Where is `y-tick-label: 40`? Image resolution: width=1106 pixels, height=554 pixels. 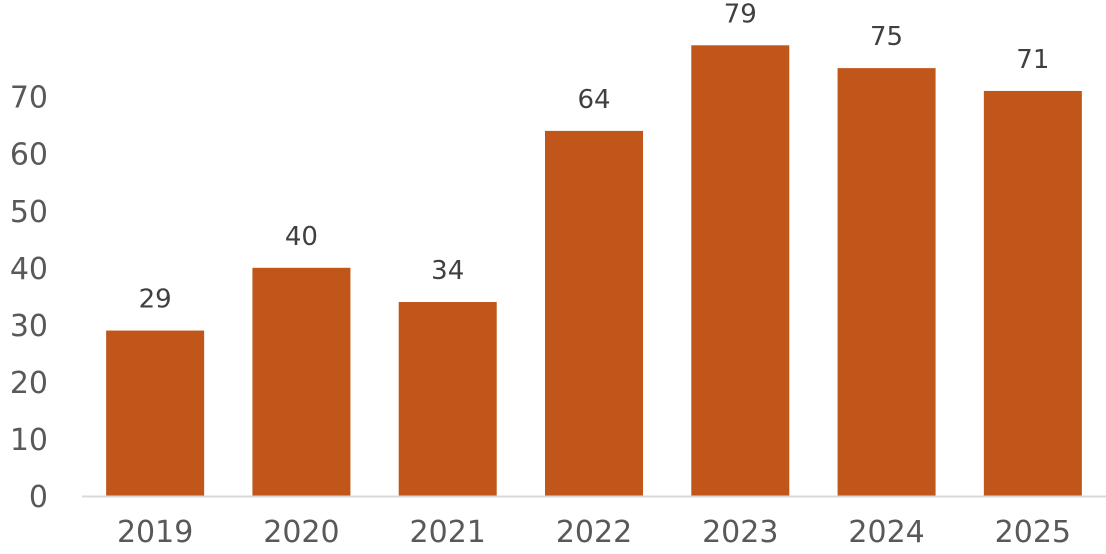
y-tick-label: 40 is located at coordinates (29, 269).